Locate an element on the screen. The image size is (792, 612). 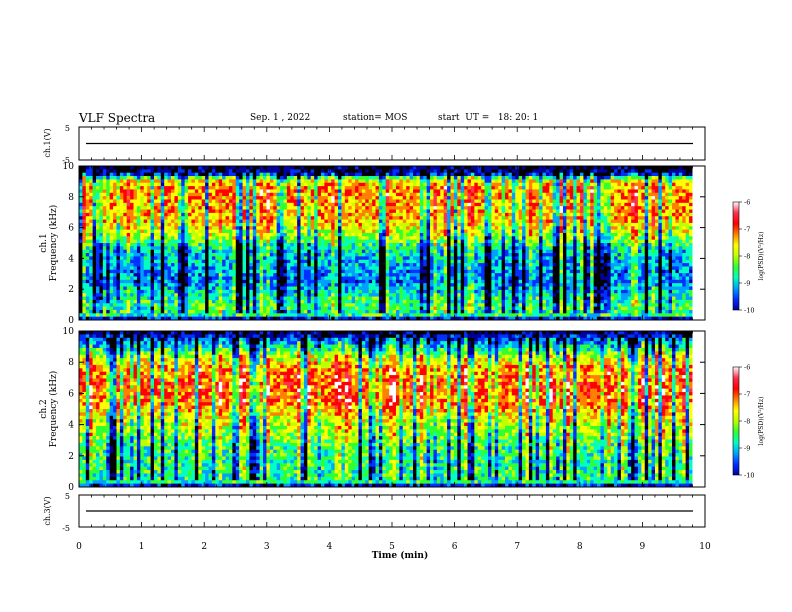
xtick-label: 8 is located at coordinates (580, 547).